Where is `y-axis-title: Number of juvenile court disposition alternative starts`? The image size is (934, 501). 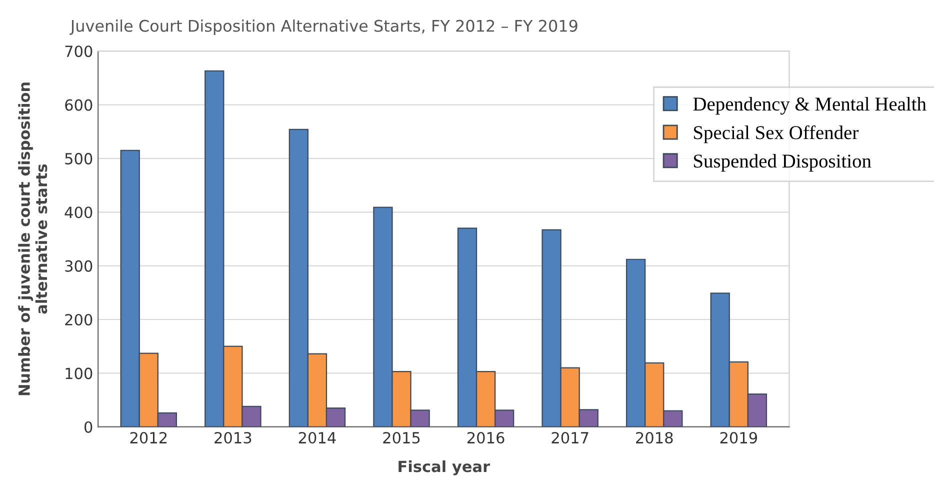 y-axis-title: Number of juvenile court disposition alternative starts is located at coordinates (33, 239).